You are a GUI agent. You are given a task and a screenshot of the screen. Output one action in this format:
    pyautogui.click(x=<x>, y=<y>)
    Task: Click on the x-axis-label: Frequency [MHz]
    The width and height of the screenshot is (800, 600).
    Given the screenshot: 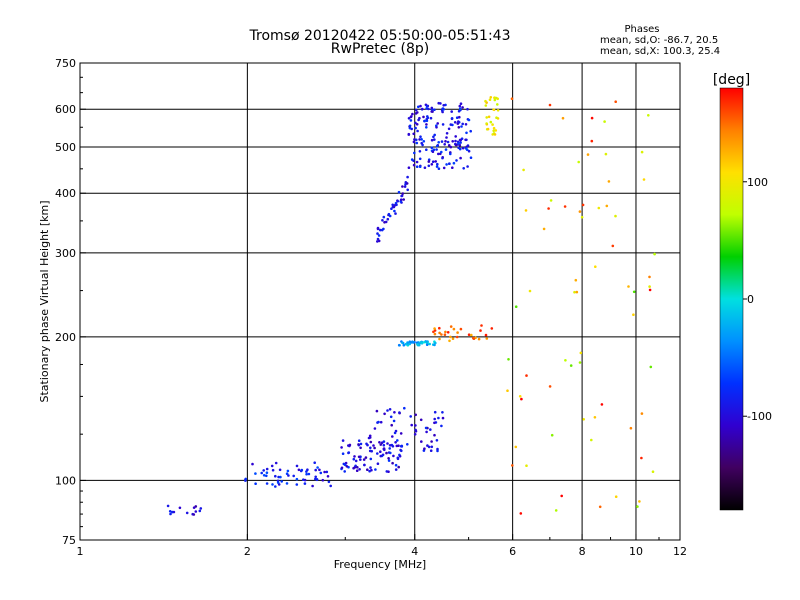 What is the action you would take?
    pyautogui.click(x=380, y=564)
    